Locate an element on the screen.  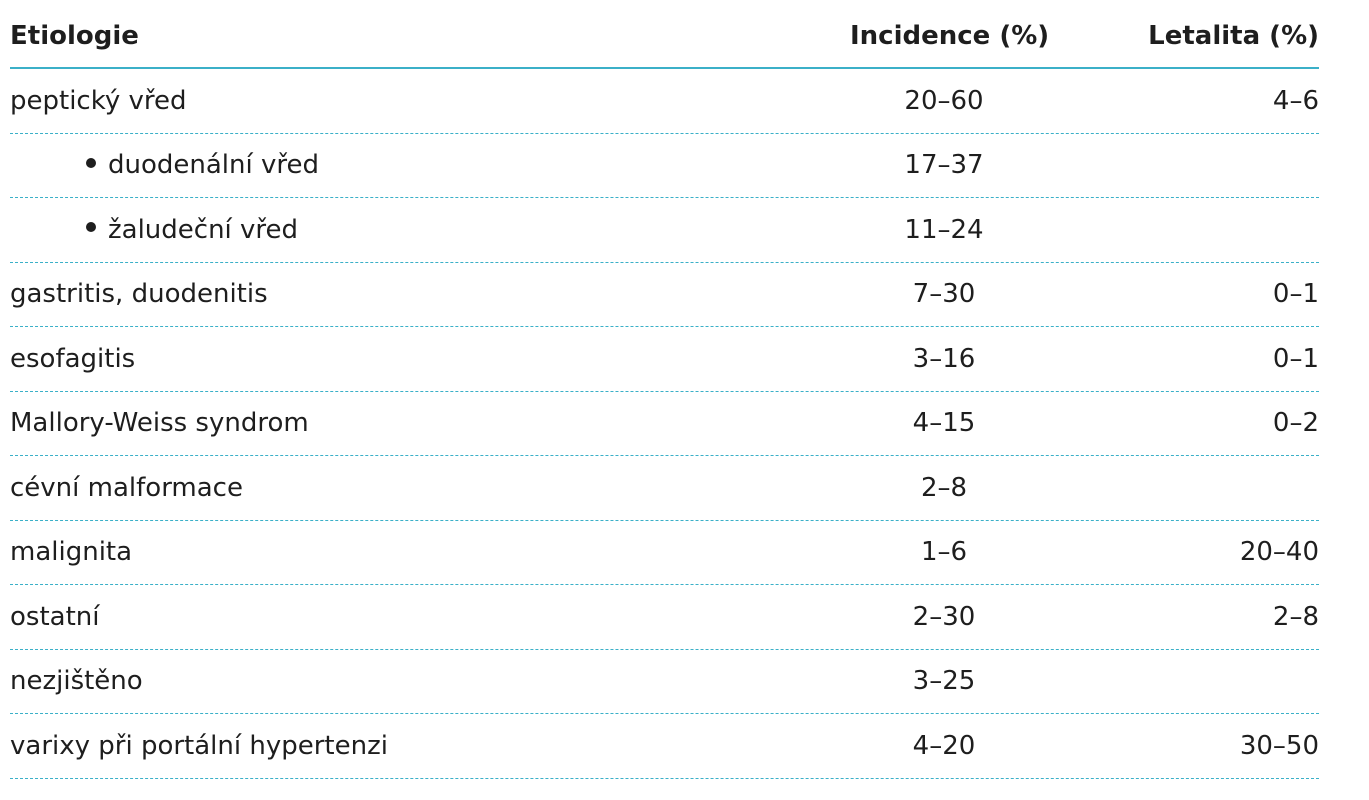
row-lethality: 30–50 is located at coordinates (1279, 745).